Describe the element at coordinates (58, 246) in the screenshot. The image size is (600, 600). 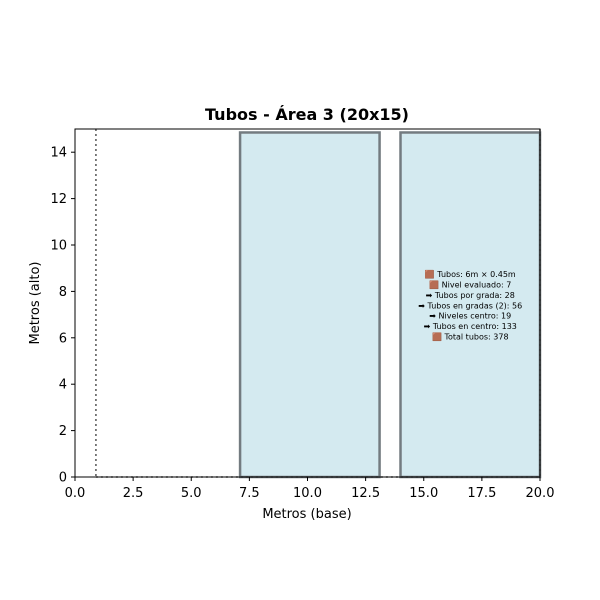
I see `y-tick-label: 10` at that location.